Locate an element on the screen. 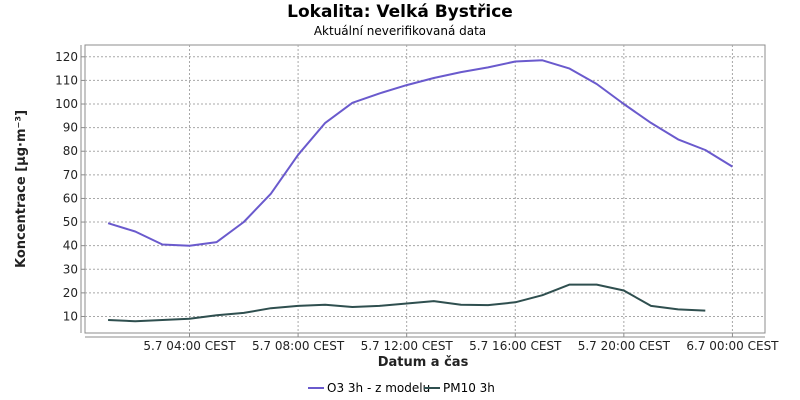  series-line-pm10 is located at coordinates (407, 303).